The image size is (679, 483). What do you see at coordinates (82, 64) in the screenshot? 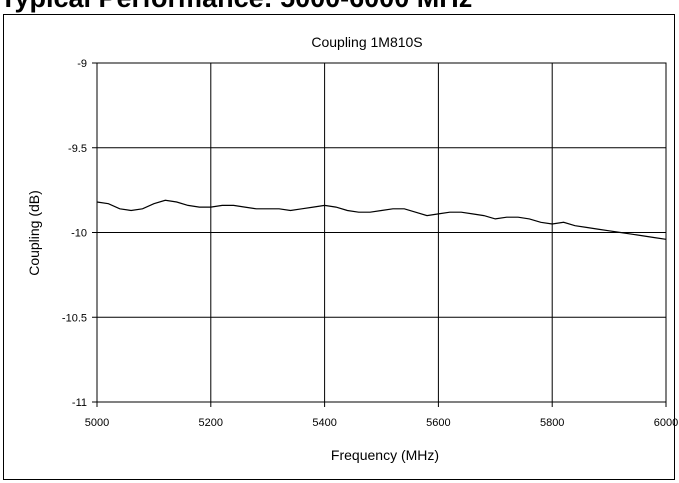
I see `y-tick-label: -9` at bounding box center [82, 64].